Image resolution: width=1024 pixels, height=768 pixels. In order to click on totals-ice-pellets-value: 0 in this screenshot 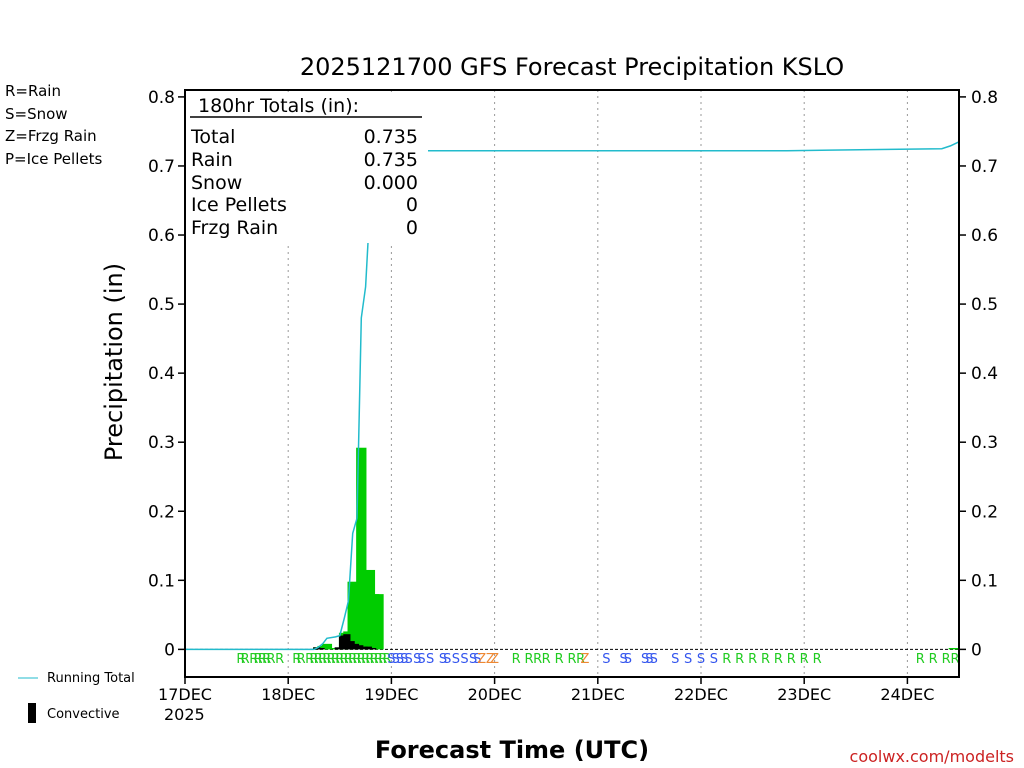, I will do `click(412, 205)`.